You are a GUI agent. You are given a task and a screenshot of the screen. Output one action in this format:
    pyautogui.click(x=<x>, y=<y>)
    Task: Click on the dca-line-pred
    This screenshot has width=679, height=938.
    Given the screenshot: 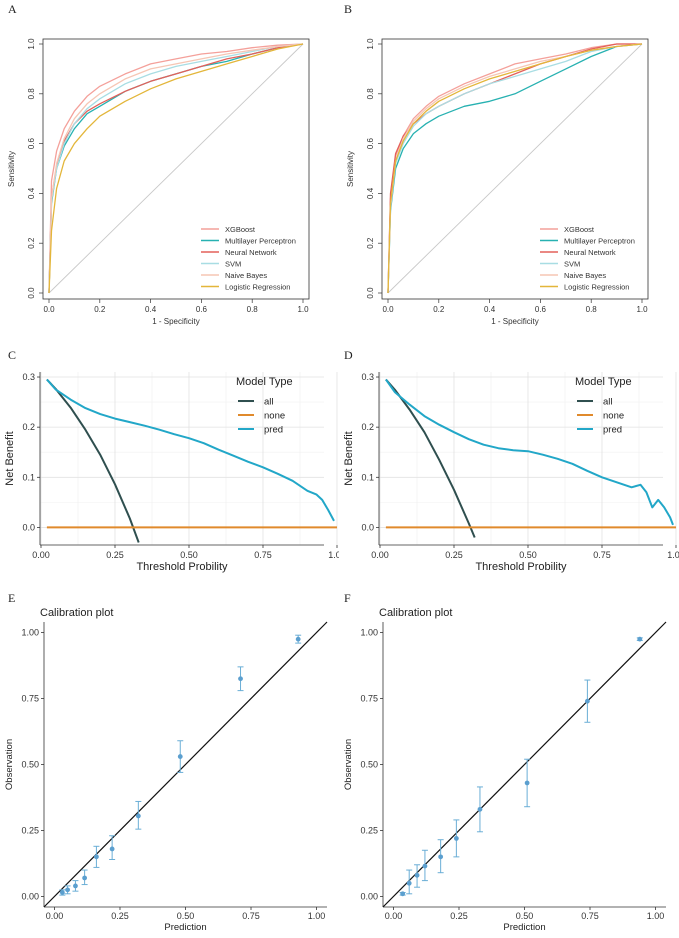 What is the action you would take?
    pyautogui.click(x=529, y=452)
    